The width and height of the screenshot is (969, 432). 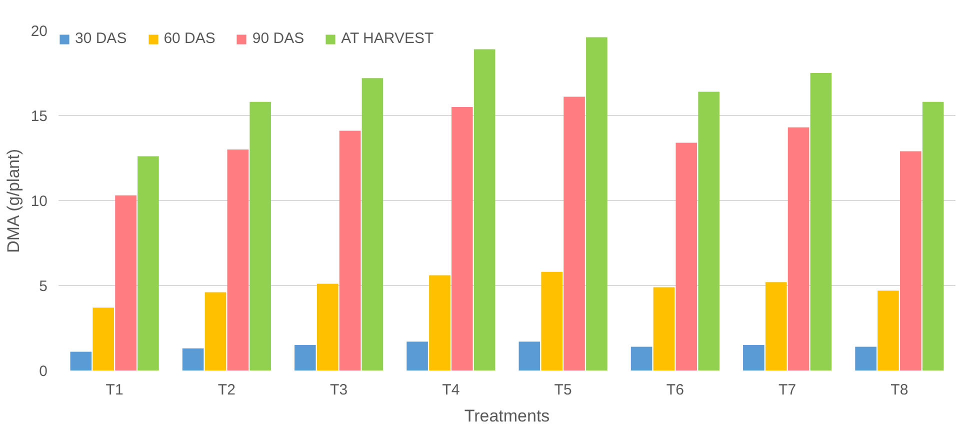 What do you see at coordinates (115, 390) in the screenshot?
I see `x-tick-label: T1` at bounding box center [115, 390].